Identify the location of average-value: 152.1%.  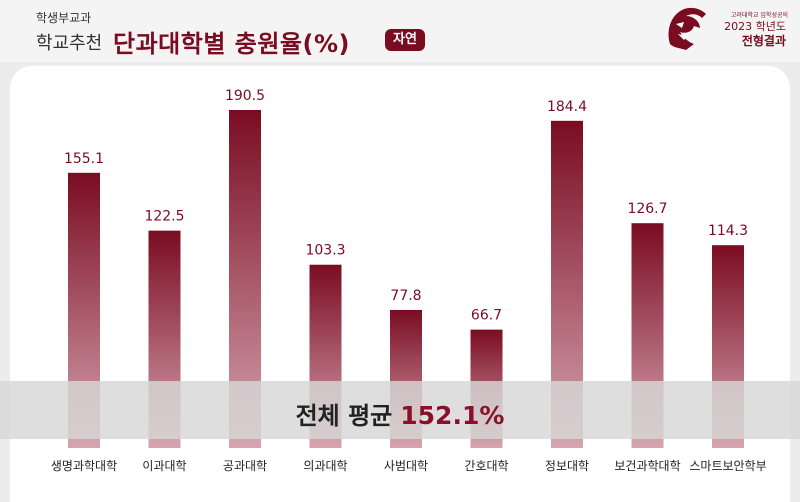
(452, 415).